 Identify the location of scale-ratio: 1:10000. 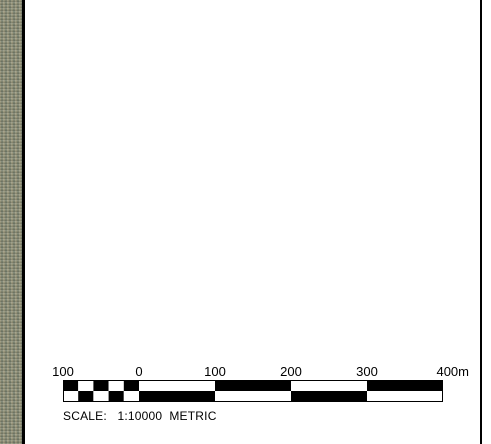
(140, 416).